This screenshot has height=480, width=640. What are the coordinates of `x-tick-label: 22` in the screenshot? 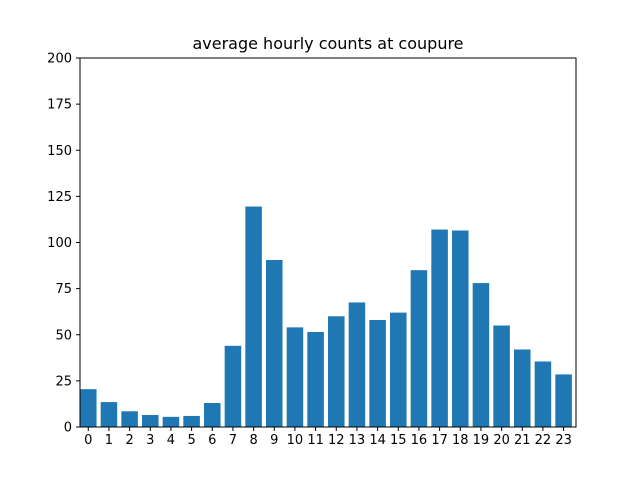 It's located at (543, 440).